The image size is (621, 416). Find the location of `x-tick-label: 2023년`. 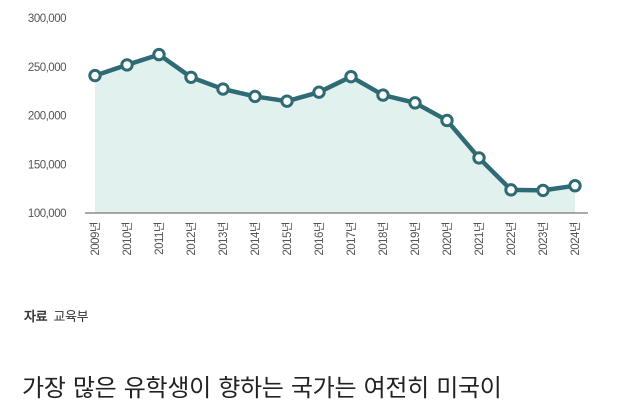

x-tick-label: 2023년 is located at coordinates (543, 239).